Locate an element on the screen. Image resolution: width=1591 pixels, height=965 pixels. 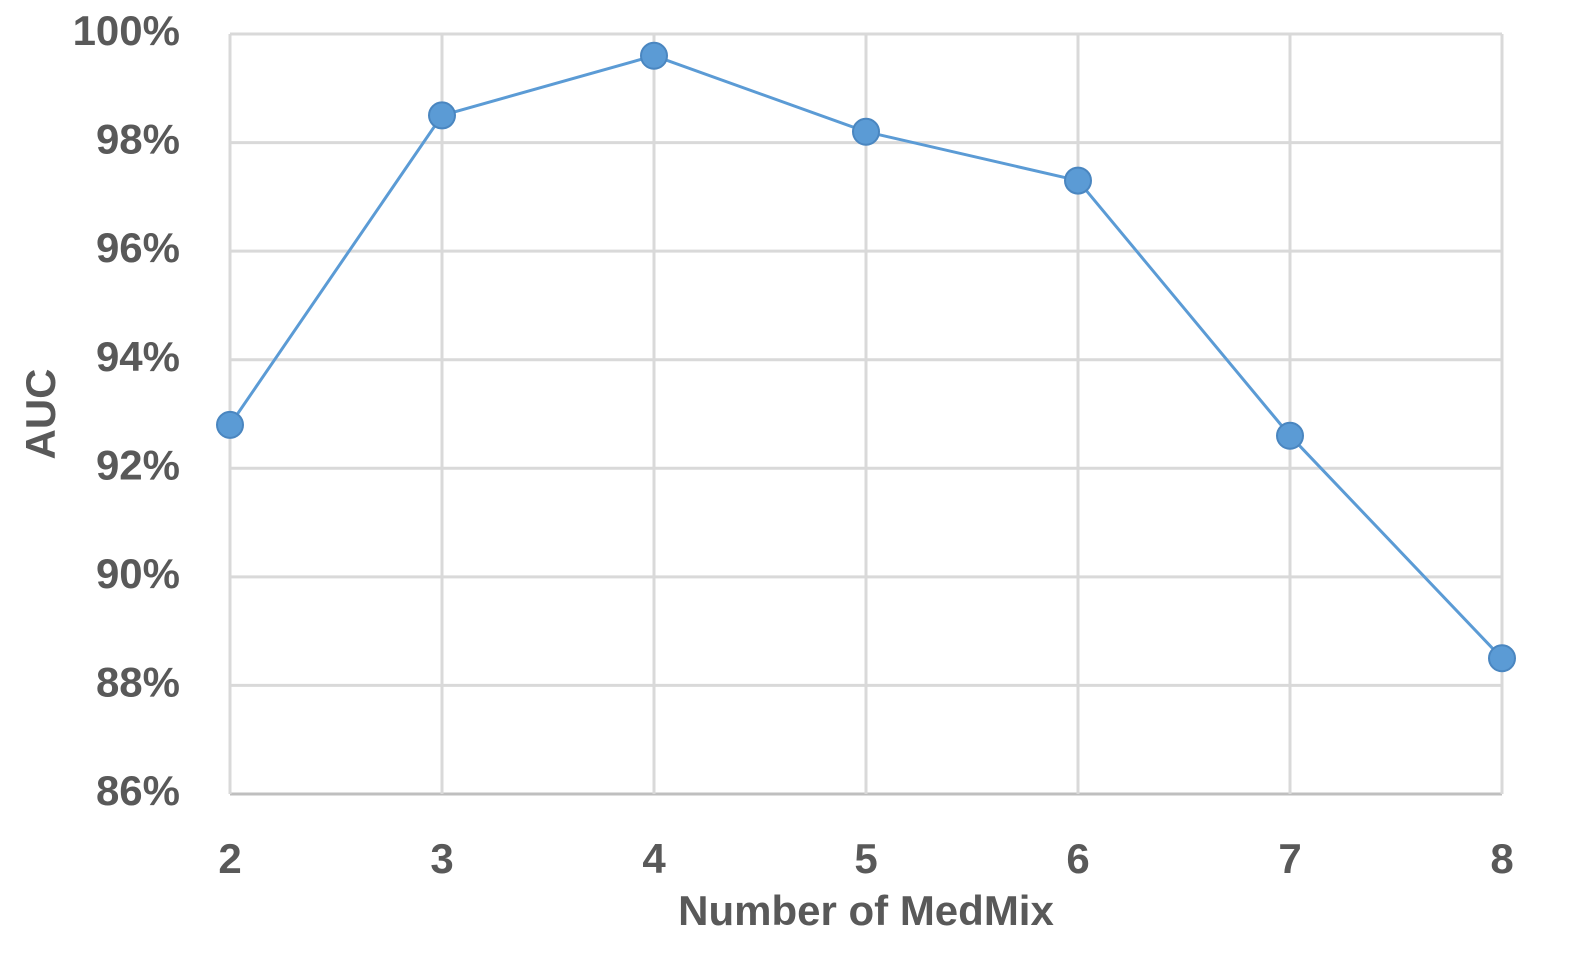
y-tick-label: 100% is located at coordinates (126, 30).